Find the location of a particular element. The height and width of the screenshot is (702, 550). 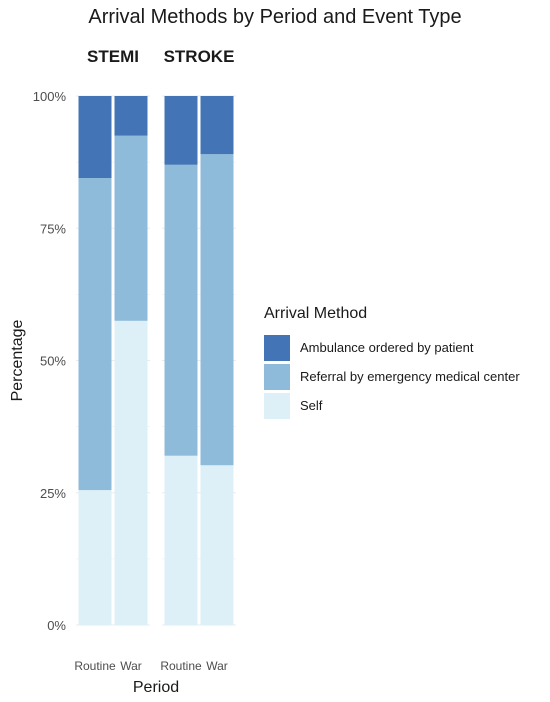

legend-item: Ambulance ordered by patient is located at coordinates (392, 347).